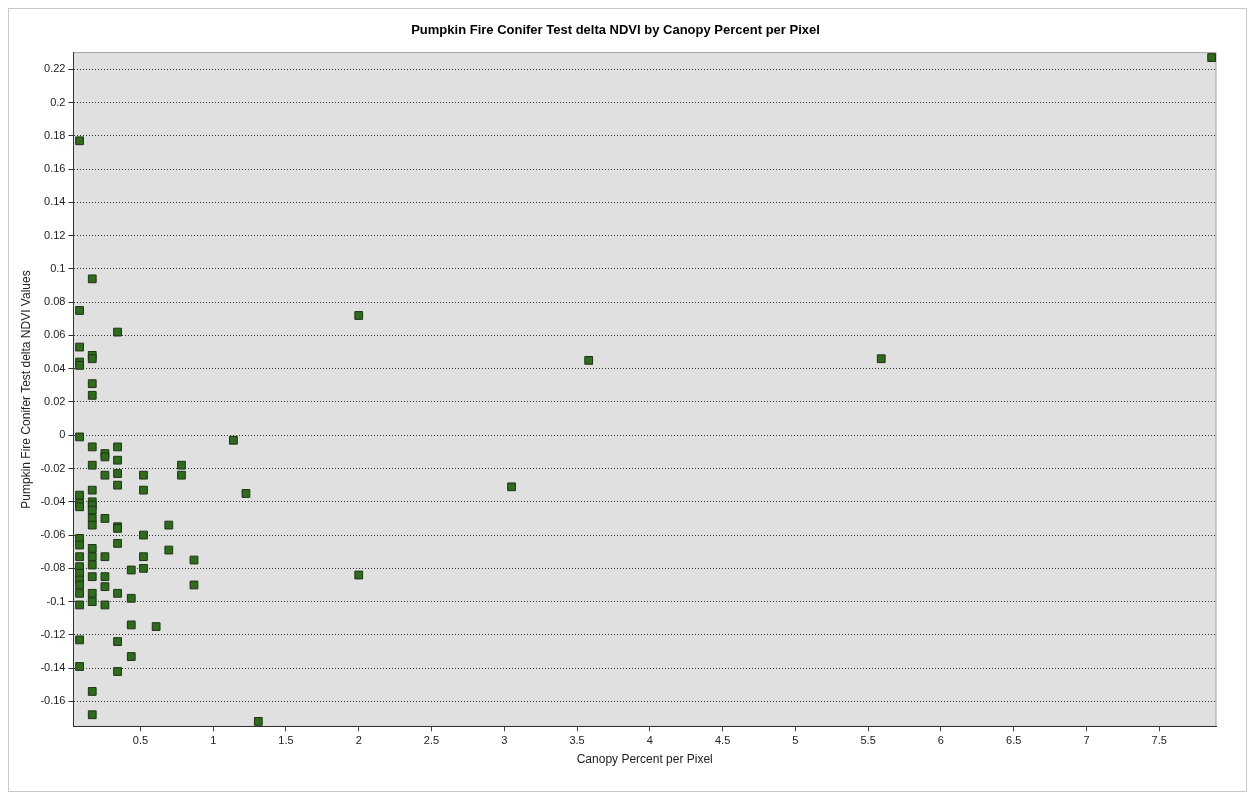  What do you see at coordinates (649, 740) in the screenshot?
I see `x-tick-label: 4` at bounding box center [649, 740].